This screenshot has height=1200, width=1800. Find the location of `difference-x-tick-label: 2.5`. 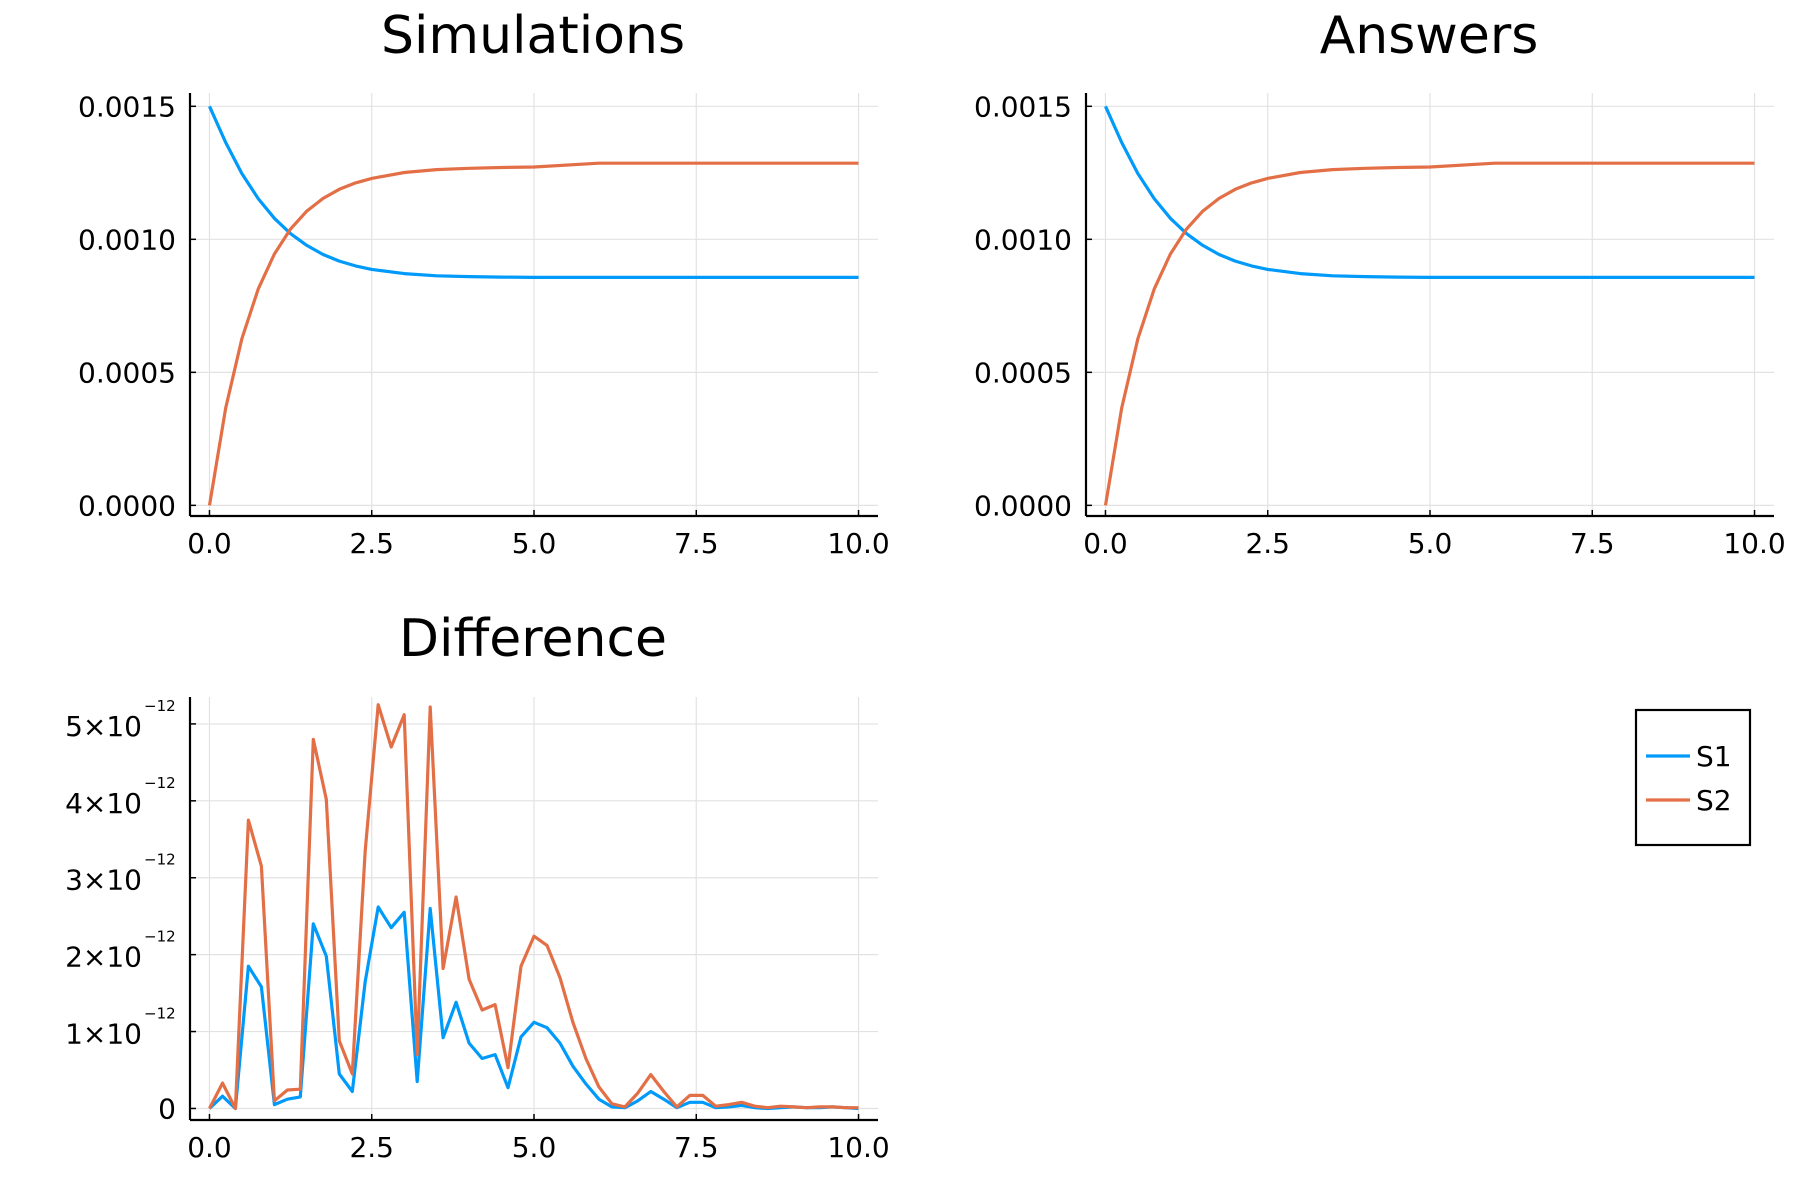

difference-x-tick-label: 2.5 is located at coordinates (371, 1147).